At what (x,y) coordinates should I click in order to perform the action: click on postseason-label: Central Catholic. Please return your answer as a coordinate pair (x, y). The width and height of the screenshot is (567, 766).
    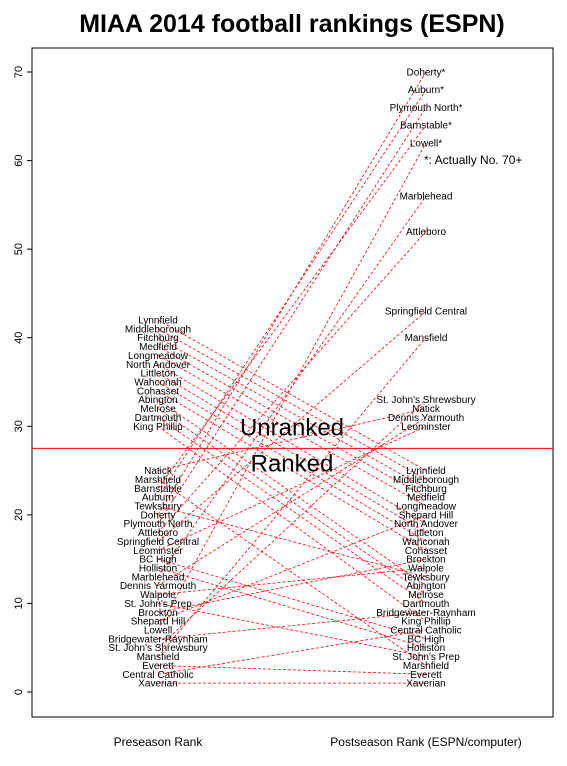
    Looking at the image, I should click on (425, 631).